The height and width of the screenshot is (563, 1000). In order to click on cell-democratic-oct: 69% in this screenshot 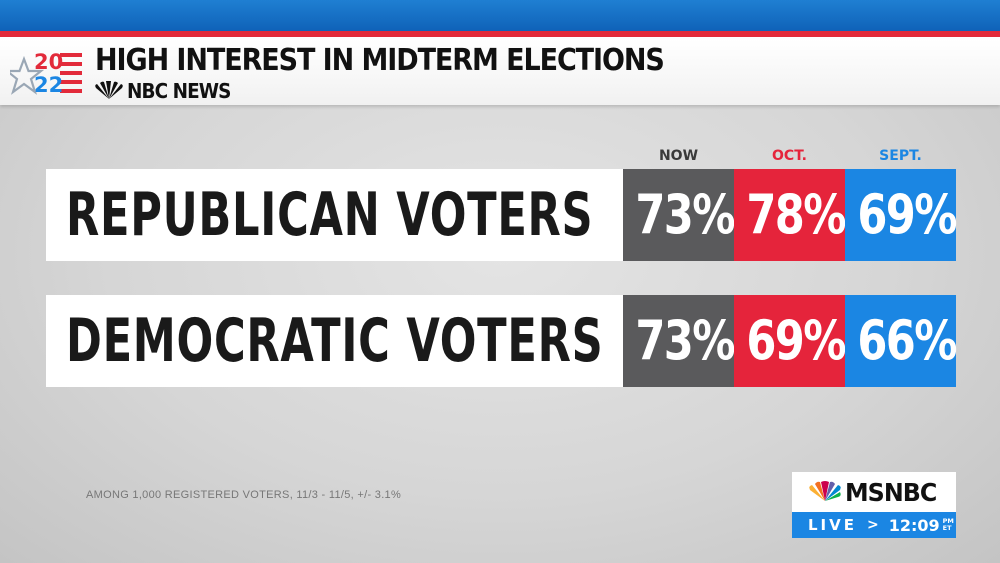, I will do `click(790, 341)`.